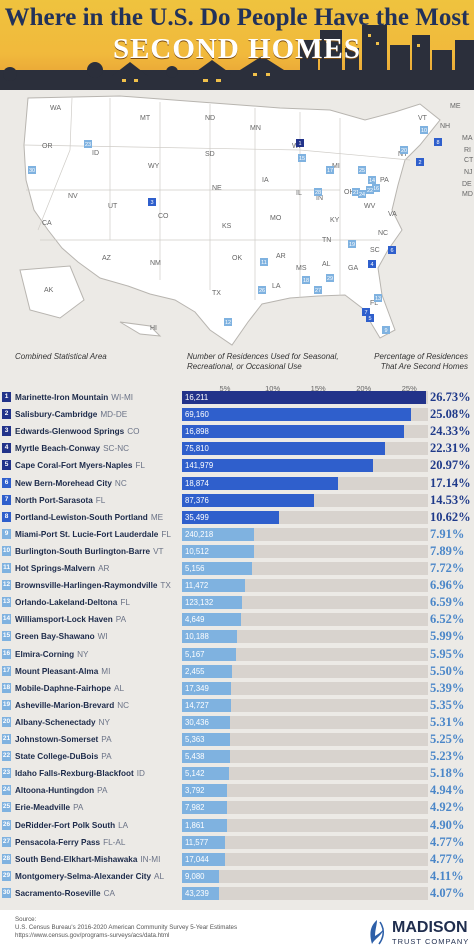 The image size is (474, 950). Describe the element at coordinates (58, 449) in the screenshot. I see `area-name: Myrtle Beach-Conway` at that location.